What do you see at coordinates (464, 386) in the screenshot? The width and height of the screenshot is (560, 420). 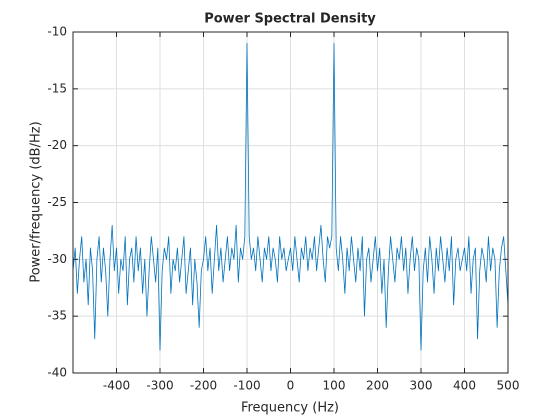 I see `x-tick-label: 400` at bounding box center [464, 386].